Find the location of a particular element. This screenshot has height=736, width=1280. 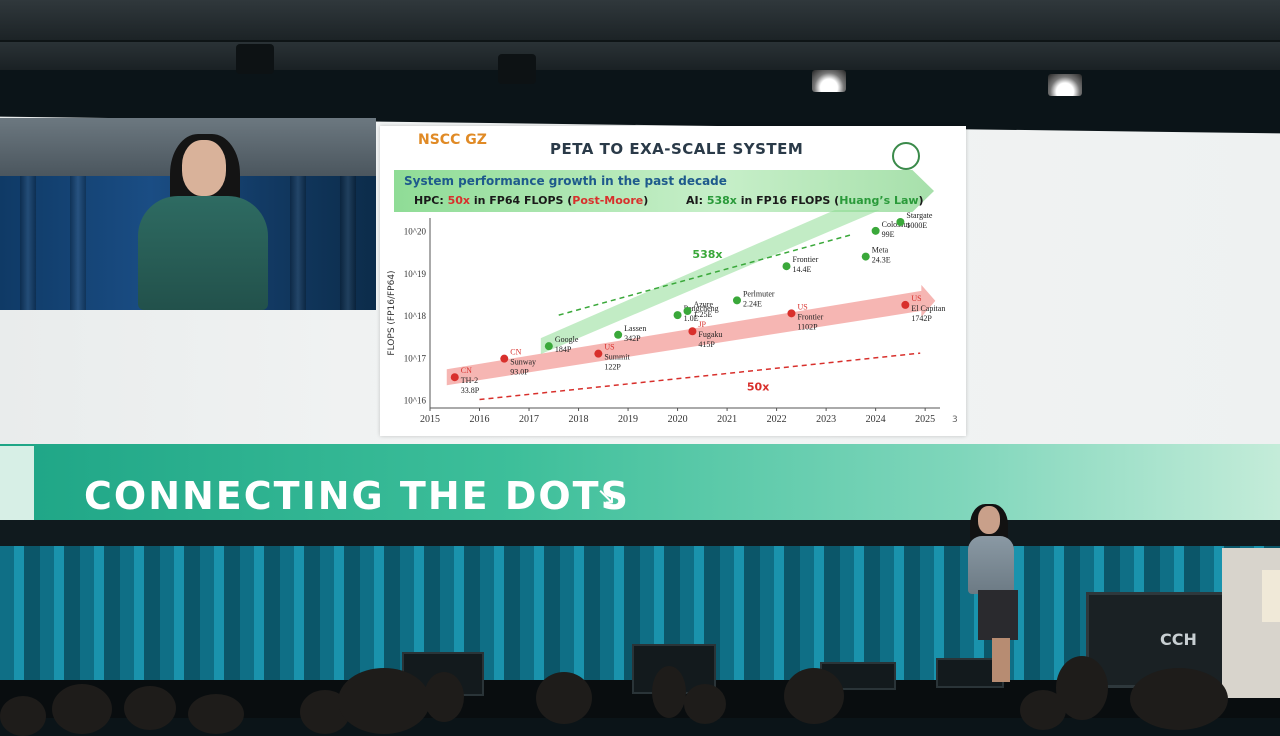

ai-point-label: Colossus is located at coordinates (896, 224).